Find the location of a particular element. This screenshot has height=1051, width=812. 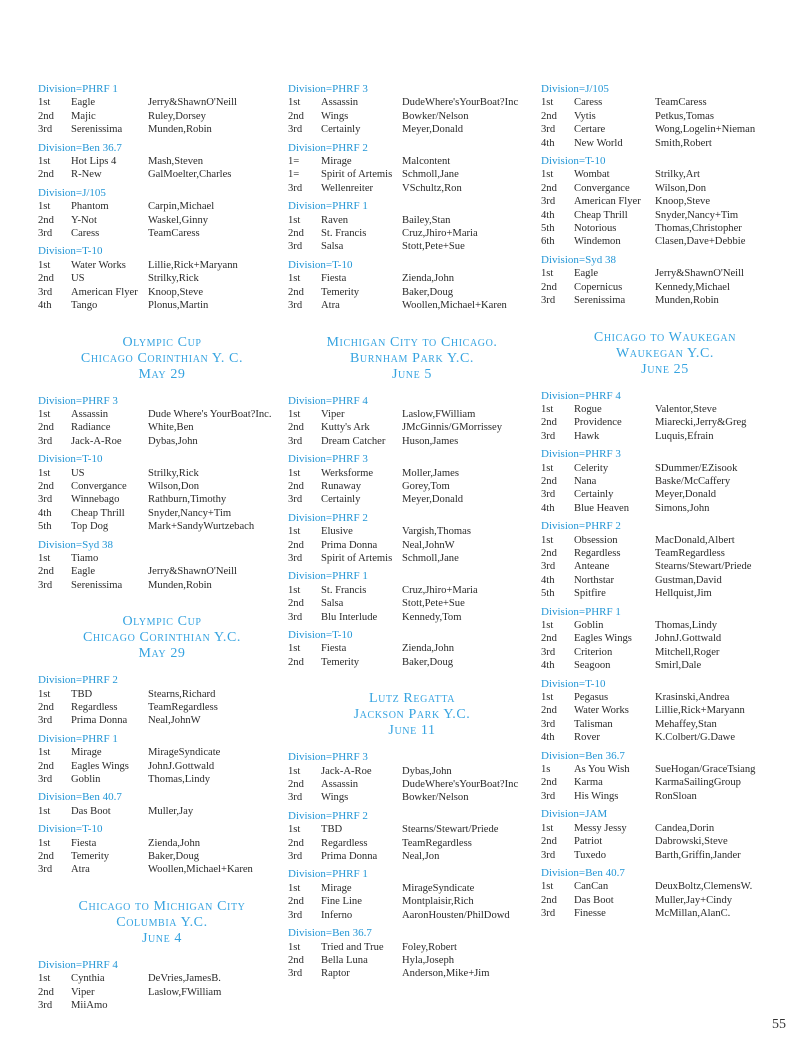

event-heading-line: Olympic Cup is located at coordinates (162, 622).